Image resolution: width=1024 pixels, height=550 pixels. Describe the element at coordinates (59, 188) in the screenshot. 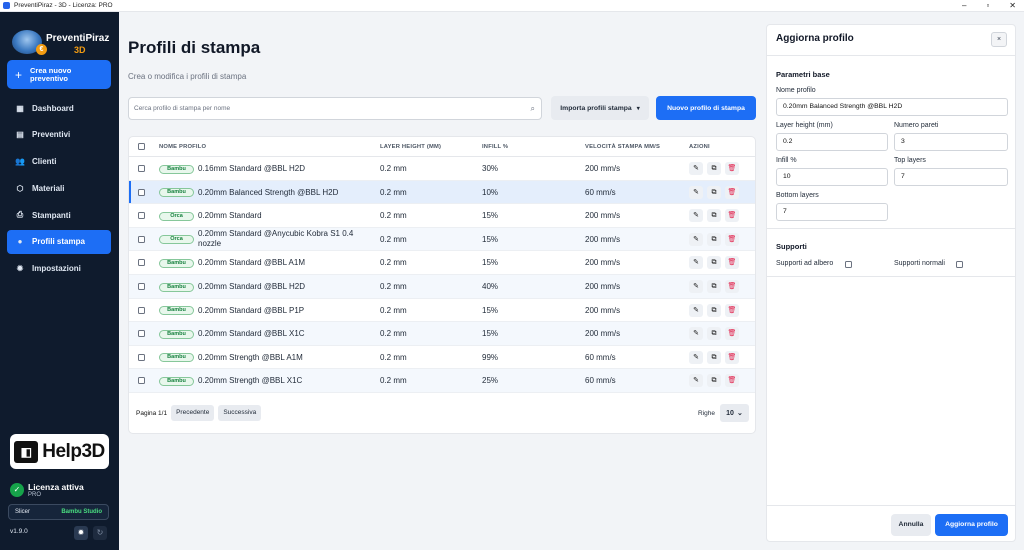

I see `sidebar-item-materiali: ⬡ Materiali` at that location.